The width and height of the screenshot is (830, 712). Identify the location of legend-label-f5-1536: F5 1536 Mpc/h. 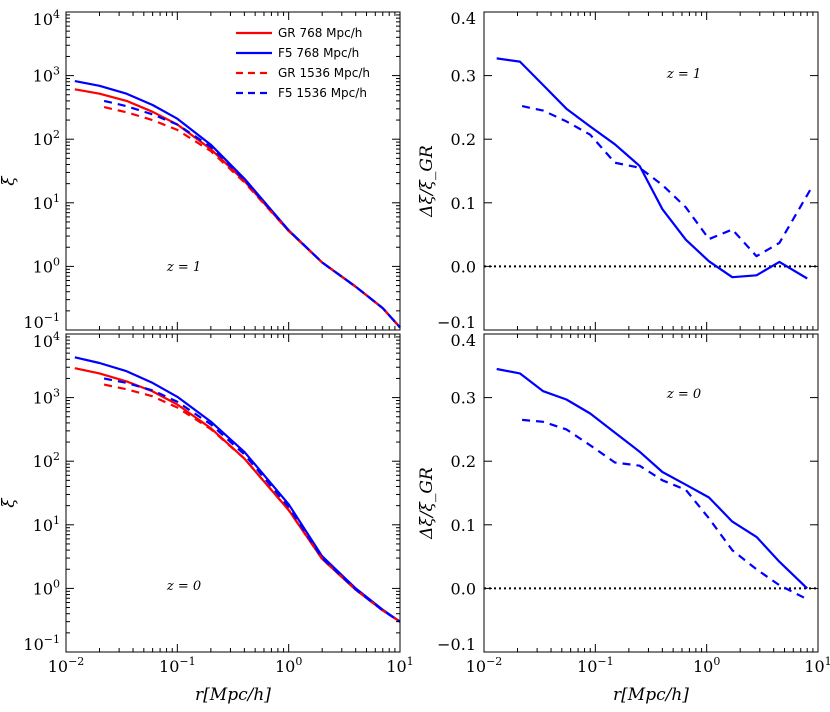
(322, 93).